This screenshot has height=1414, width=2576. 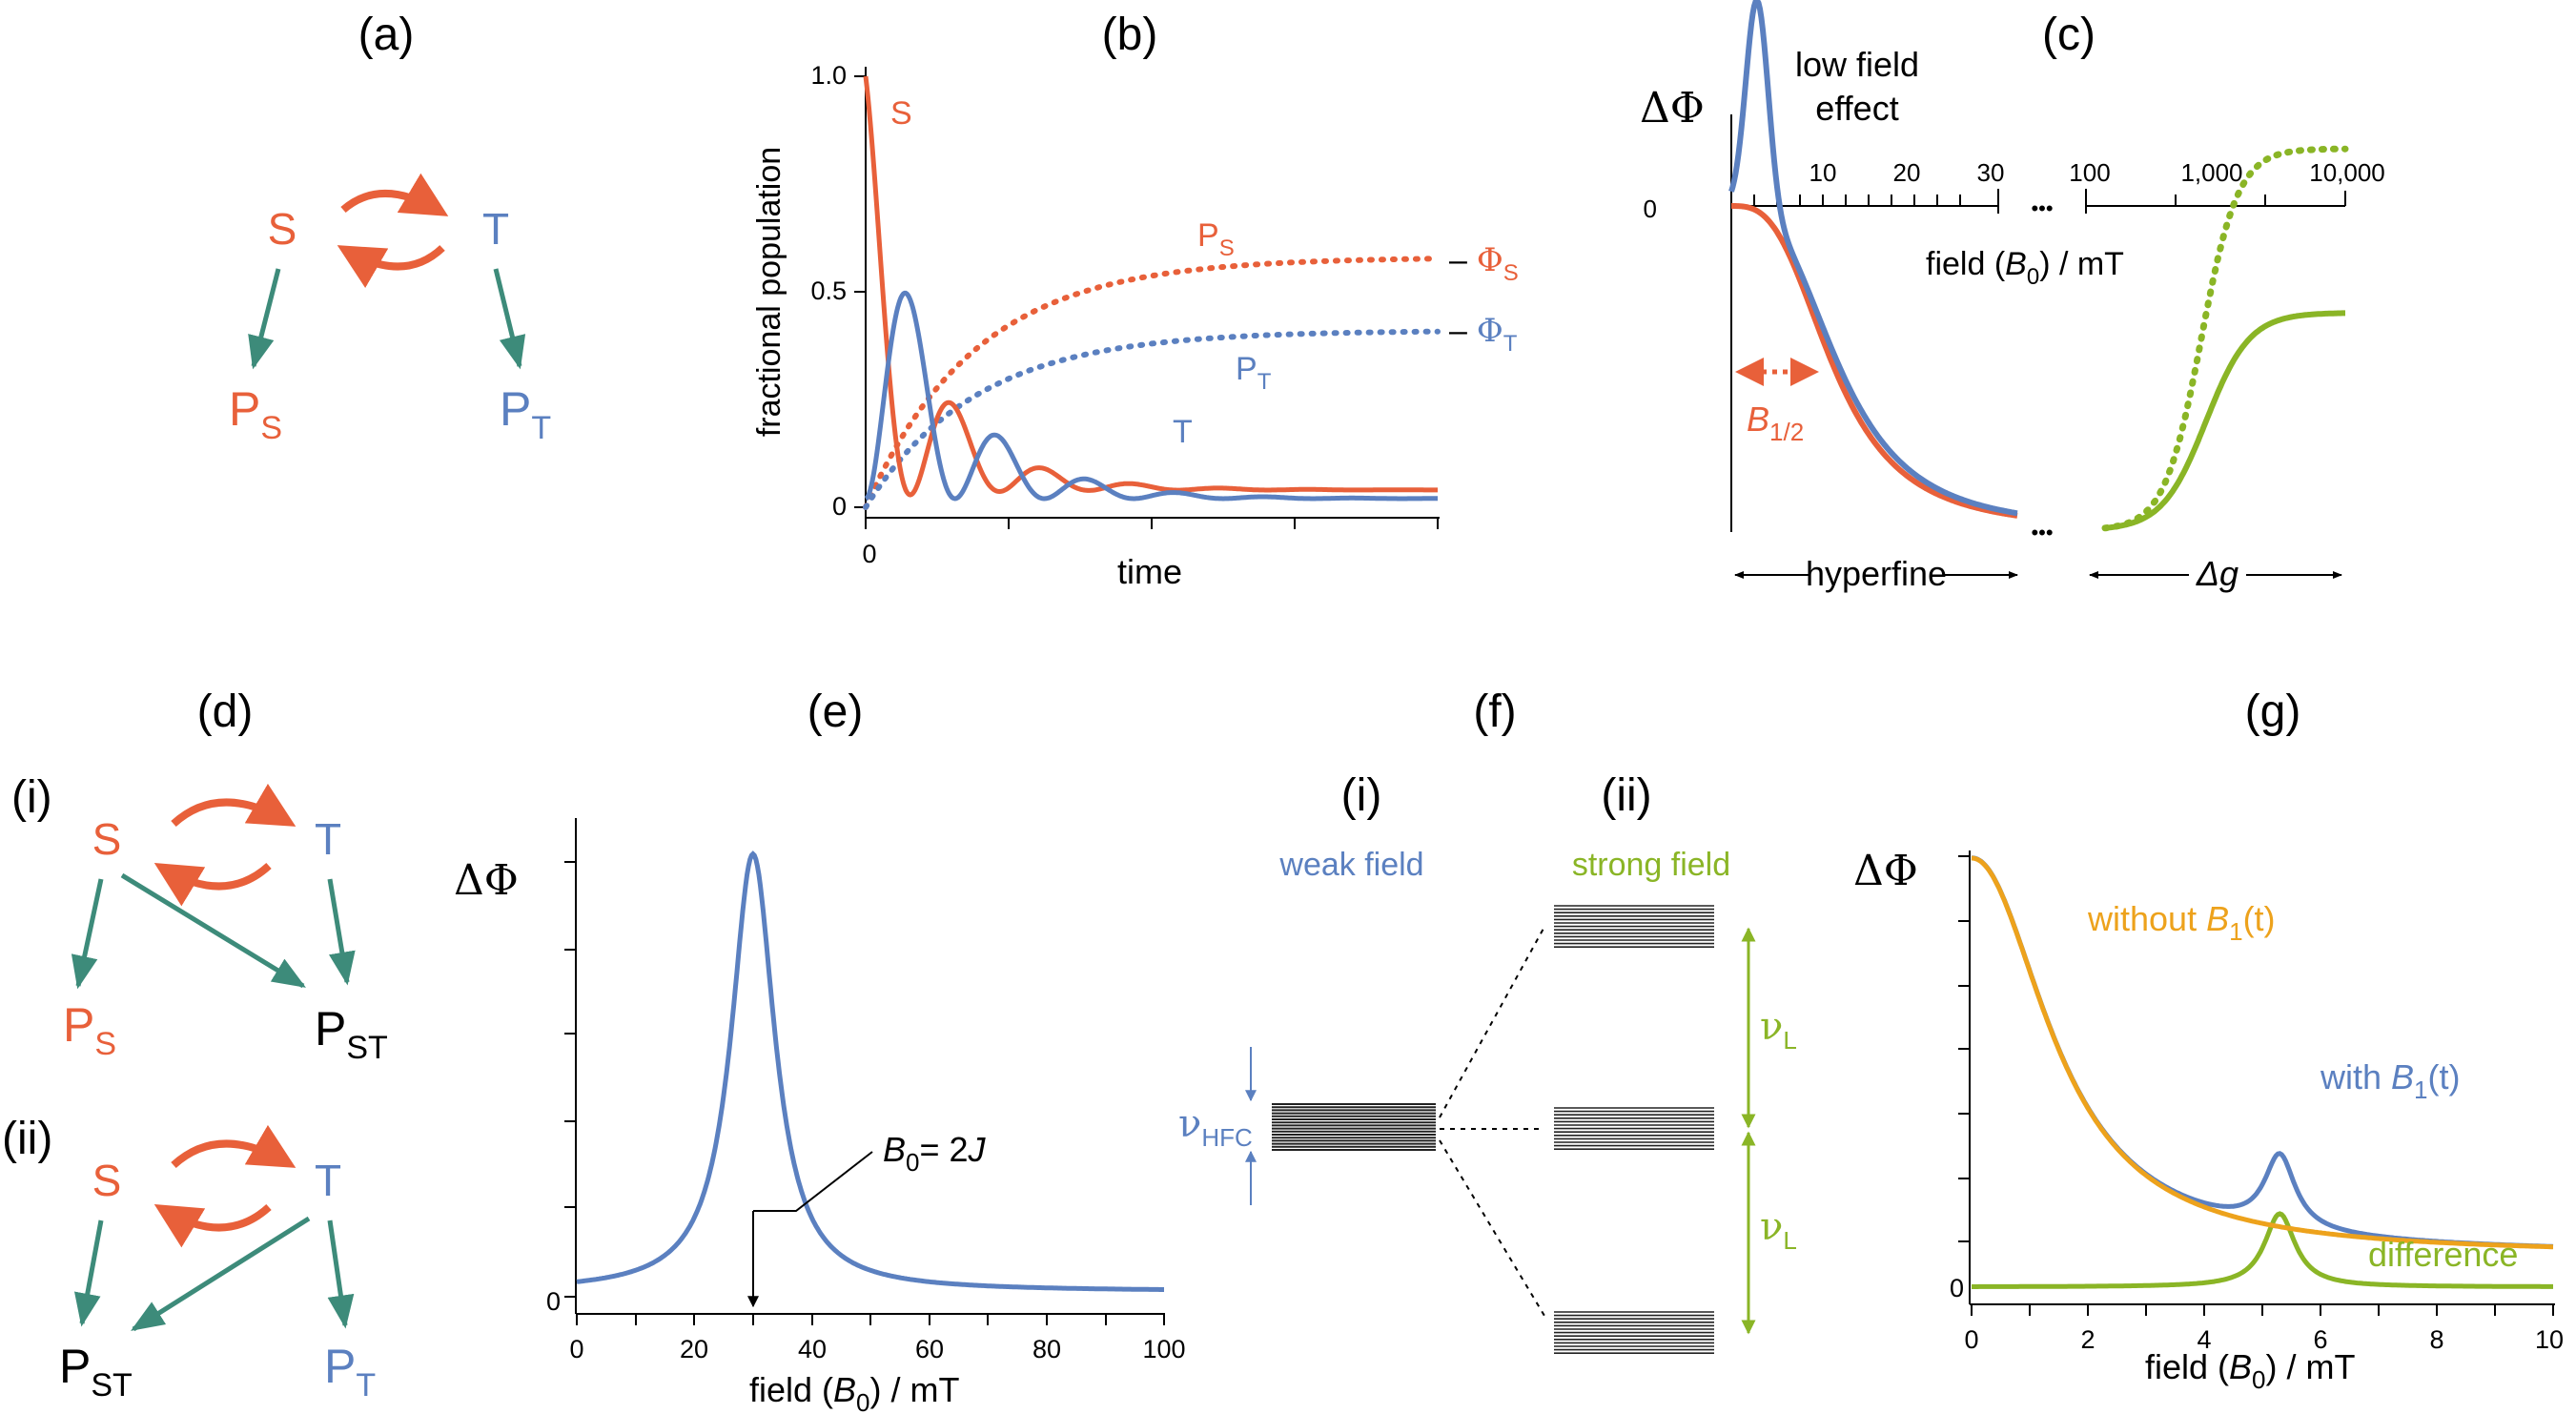 I want to click on panel-a-label: (a), so click(x=386, y=35).